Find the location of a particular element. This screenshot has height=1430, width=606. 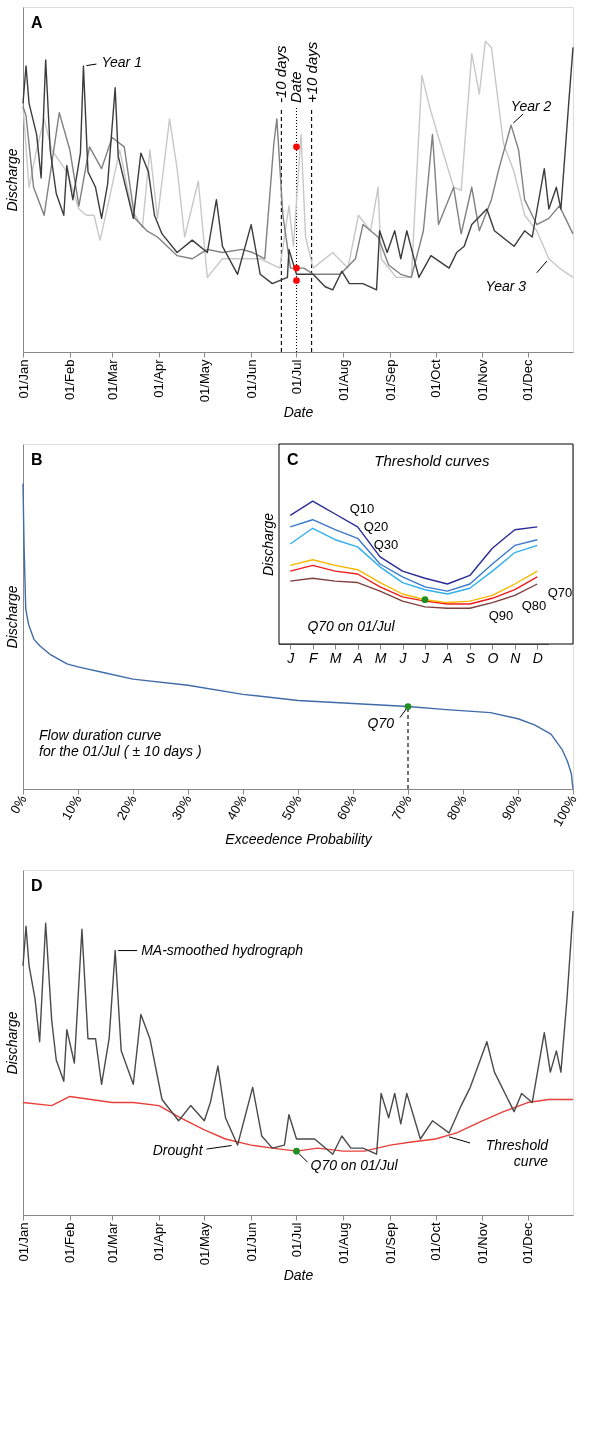

x-axis-title: Exceedence Probability is located at coordinates (299, 838).